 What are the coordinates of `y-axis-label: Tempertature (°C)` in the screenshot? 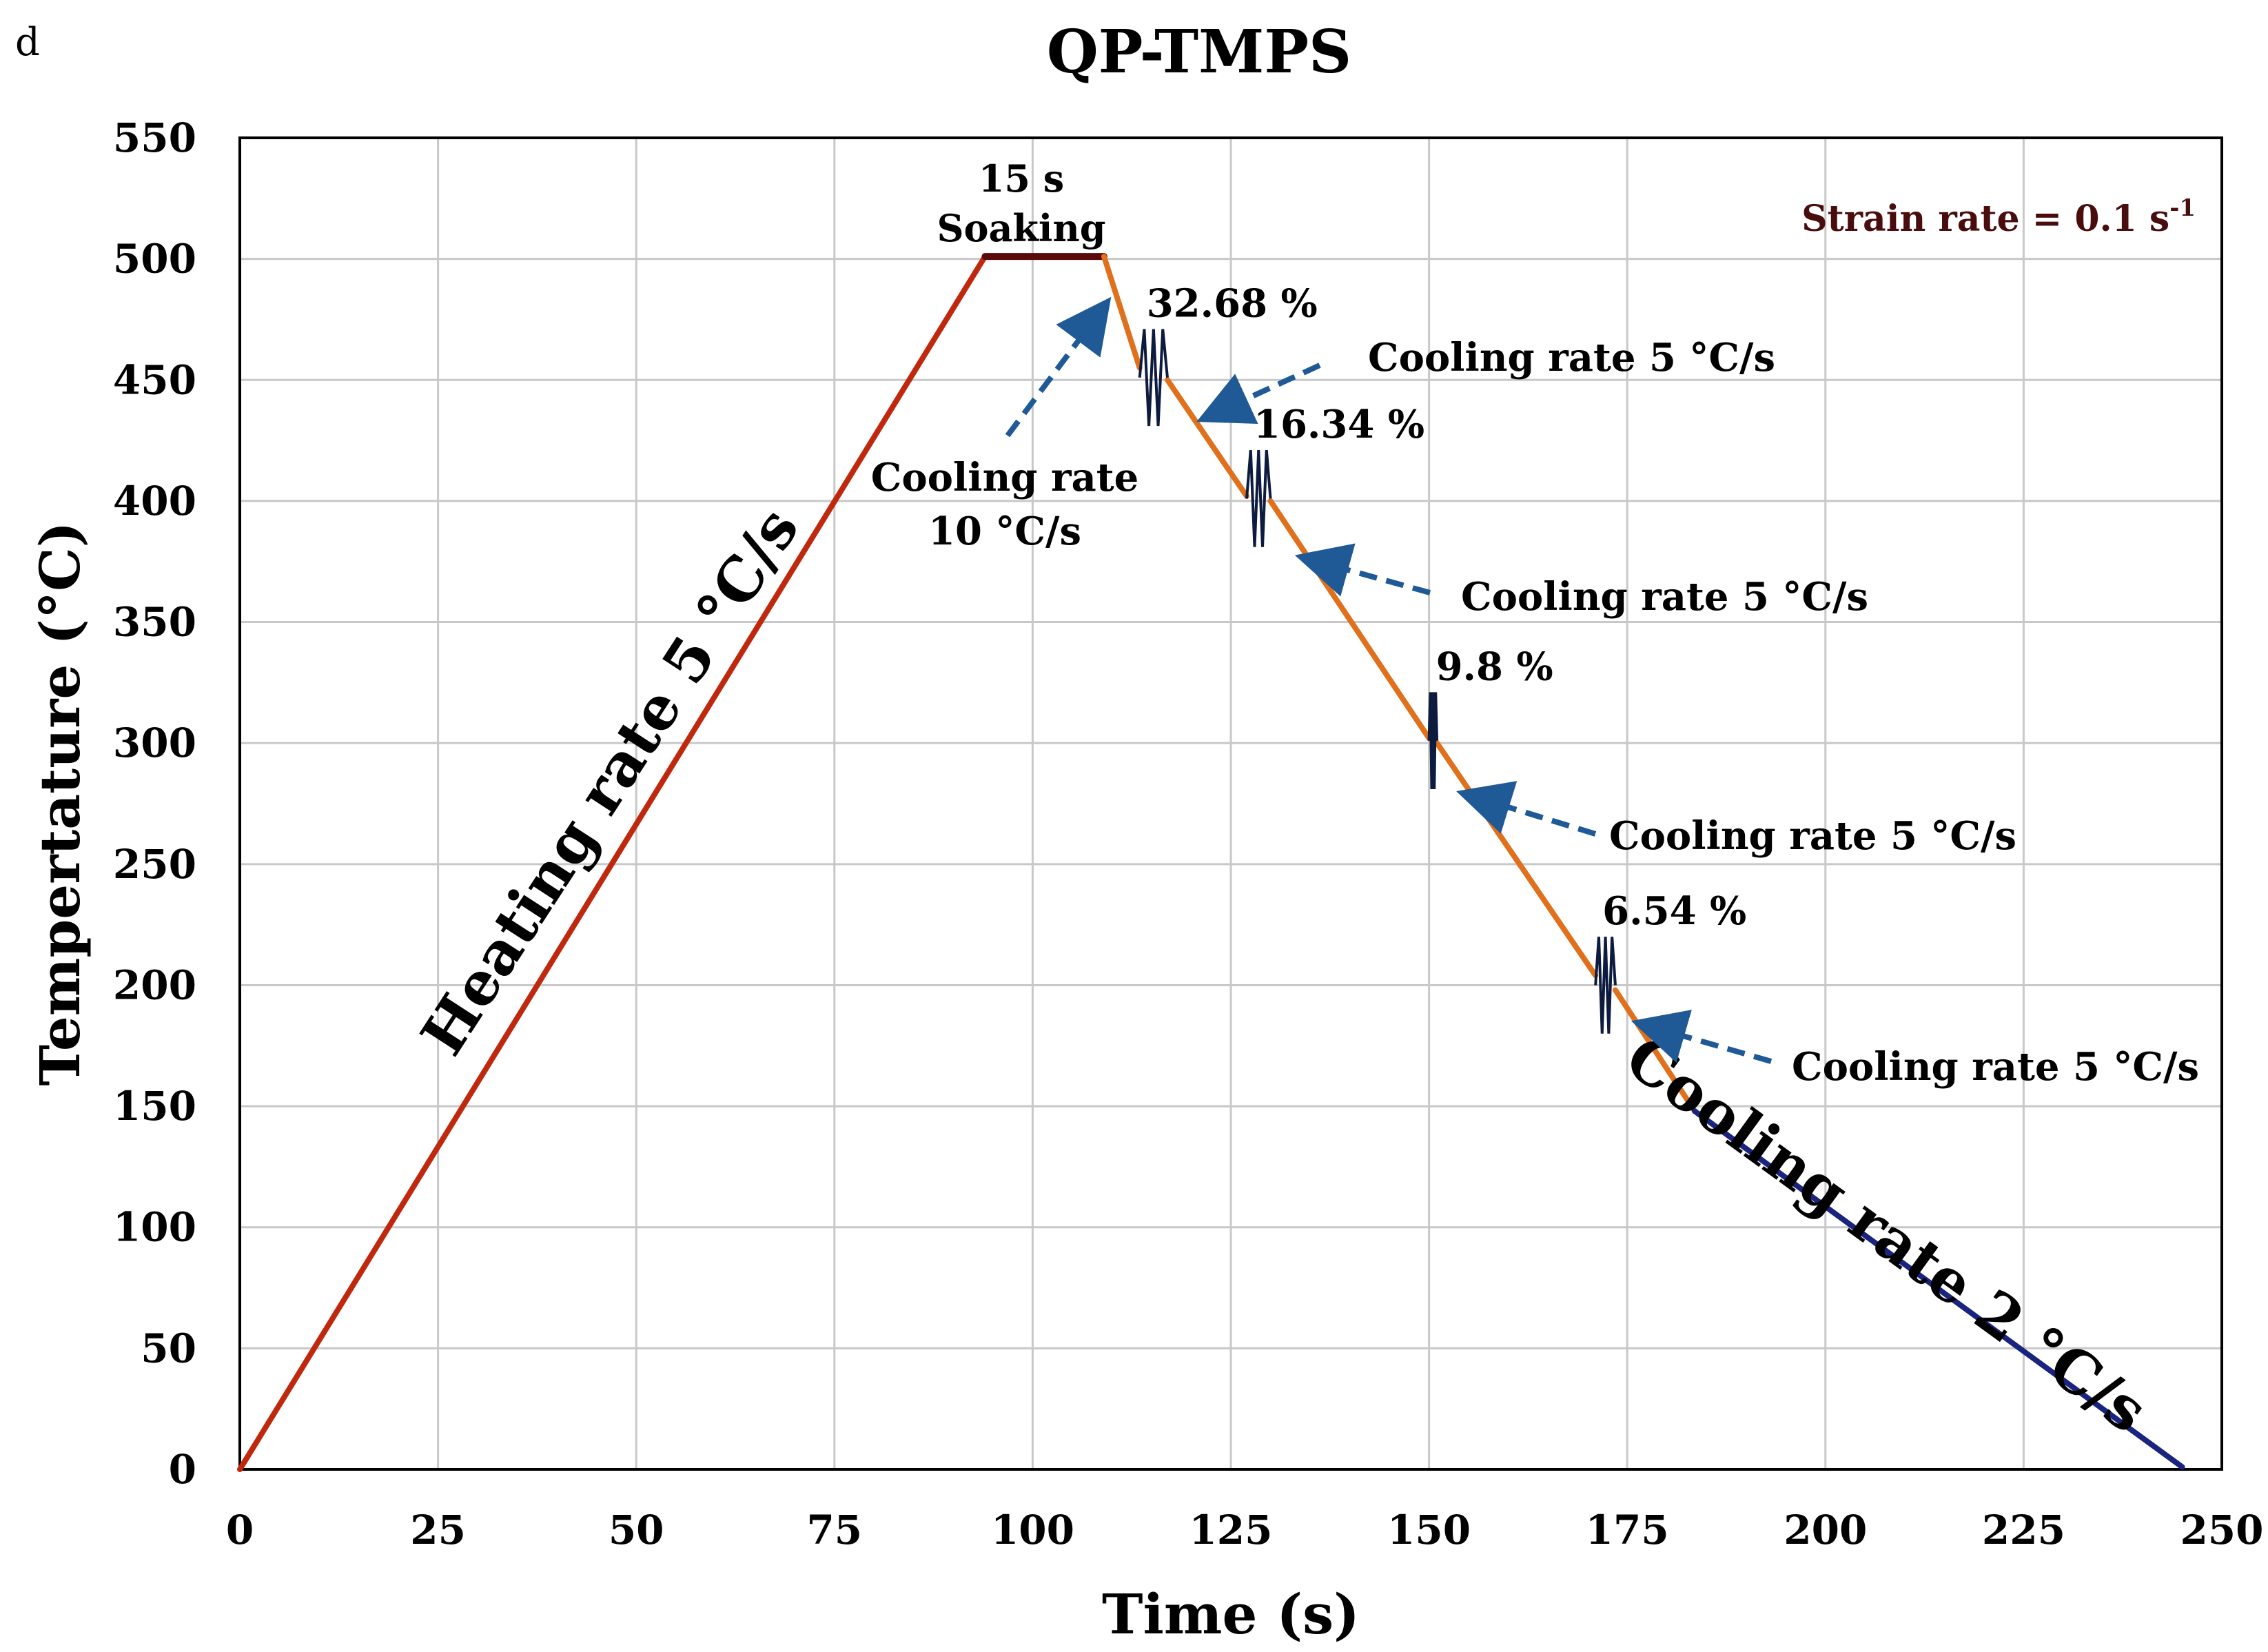 It's located at (60, 803).